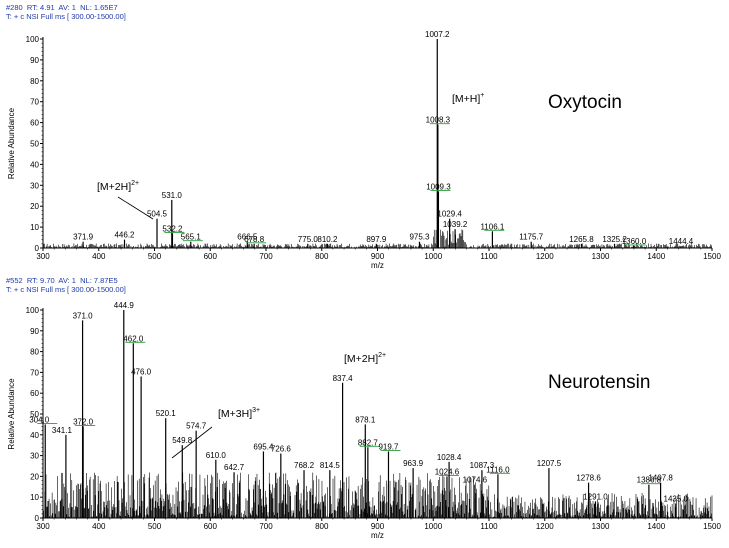 The width and height of the screenshot is (729, 548). Describe the element at coordinates (433, 256) in the screenshot. I see `x-tick-label: 1000` at that location.